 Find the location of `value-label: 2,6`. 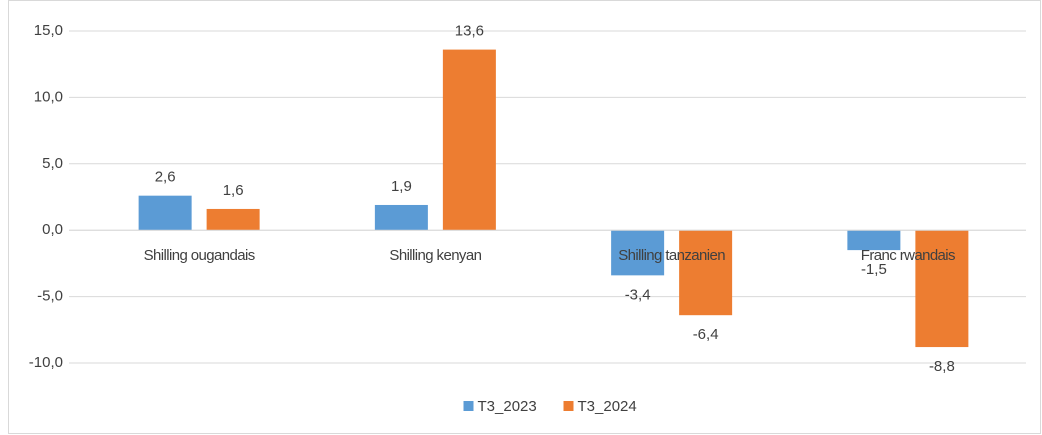

value-label: 2,6 is located at coordinates (165, 177).